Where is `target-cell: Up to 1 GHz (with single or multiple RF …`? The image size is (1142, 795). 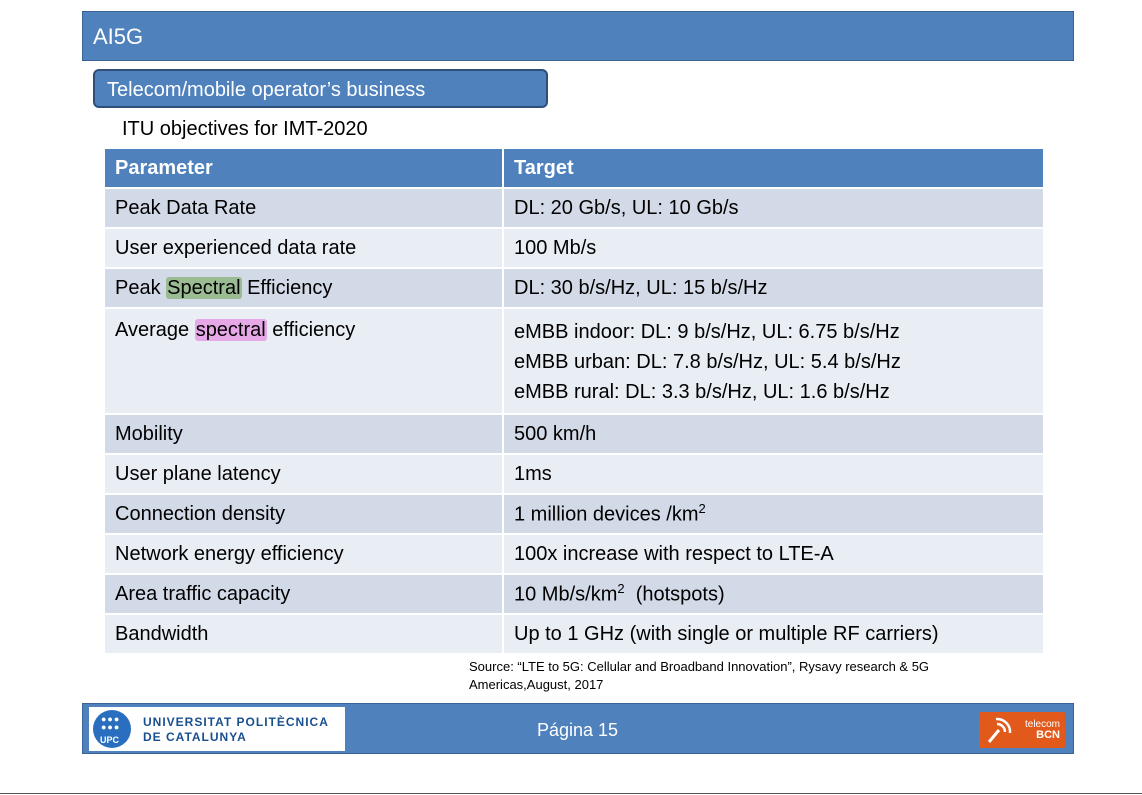 target-cell: Up to 1 GHz (with single or multiple RF … is located at coordinates (774, 633).